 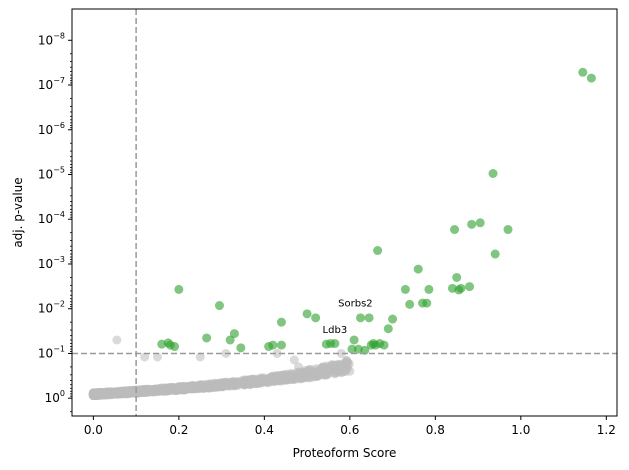 I want to click on x-tick-label: 0.0, so click(x=93, y=430).